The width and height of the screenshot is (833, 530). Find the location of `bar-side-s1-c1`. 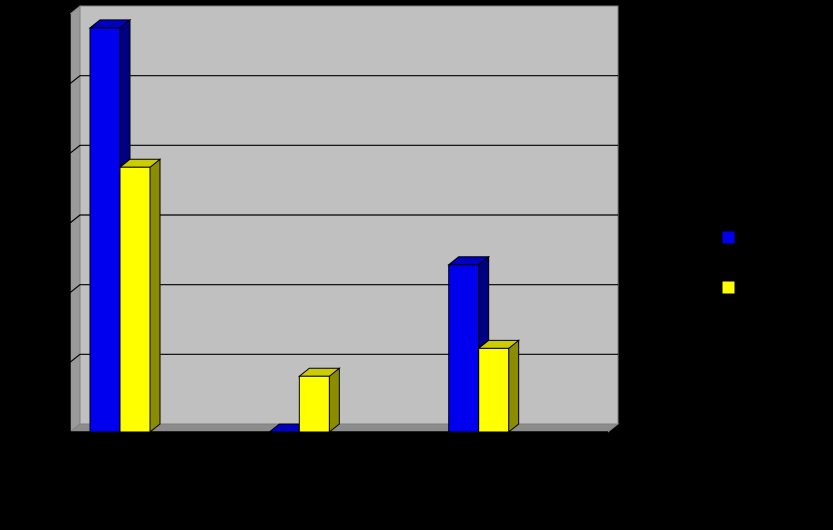

bar-side-s1-c1 is located at coordinates (334, 400).